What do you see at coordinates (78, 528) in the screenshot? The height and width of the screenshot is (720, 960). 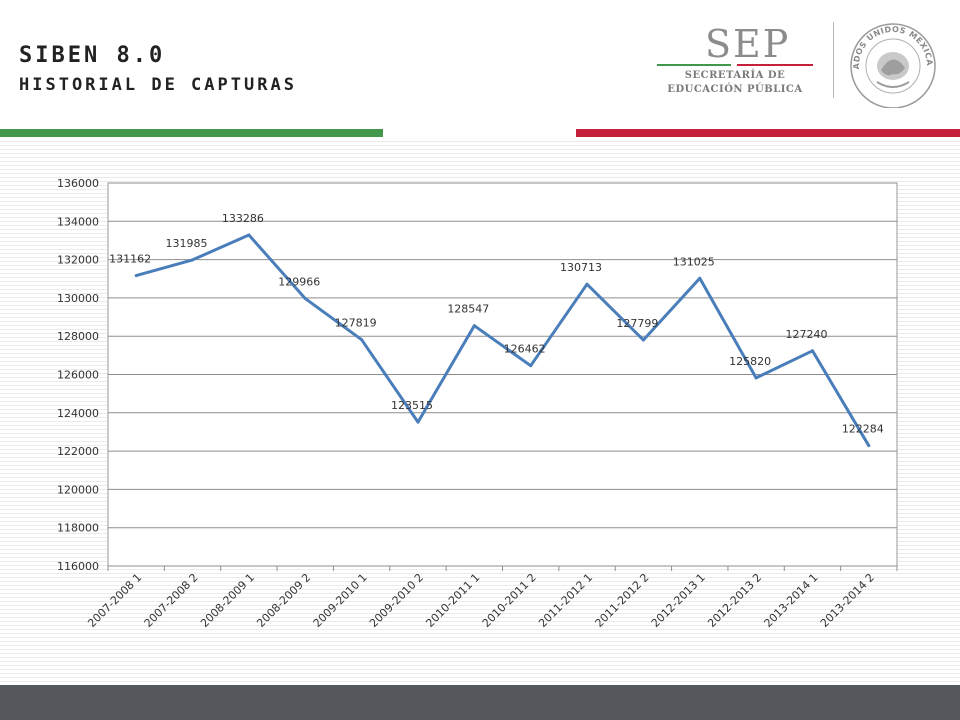 I see `y-tick-label: 118000` at bounding box center [78, 528].